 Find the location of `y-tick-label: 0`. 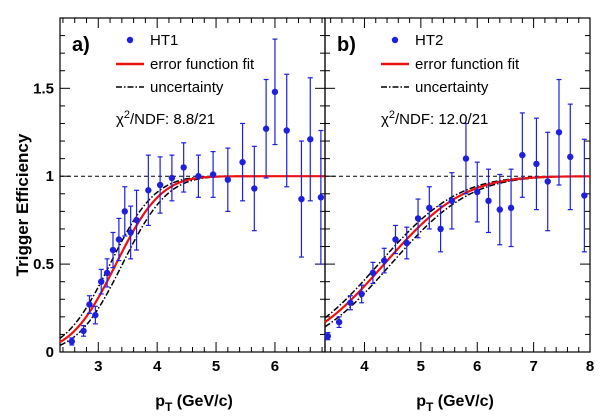

y-tick-label: 0 is located at coordinates (50, 352).